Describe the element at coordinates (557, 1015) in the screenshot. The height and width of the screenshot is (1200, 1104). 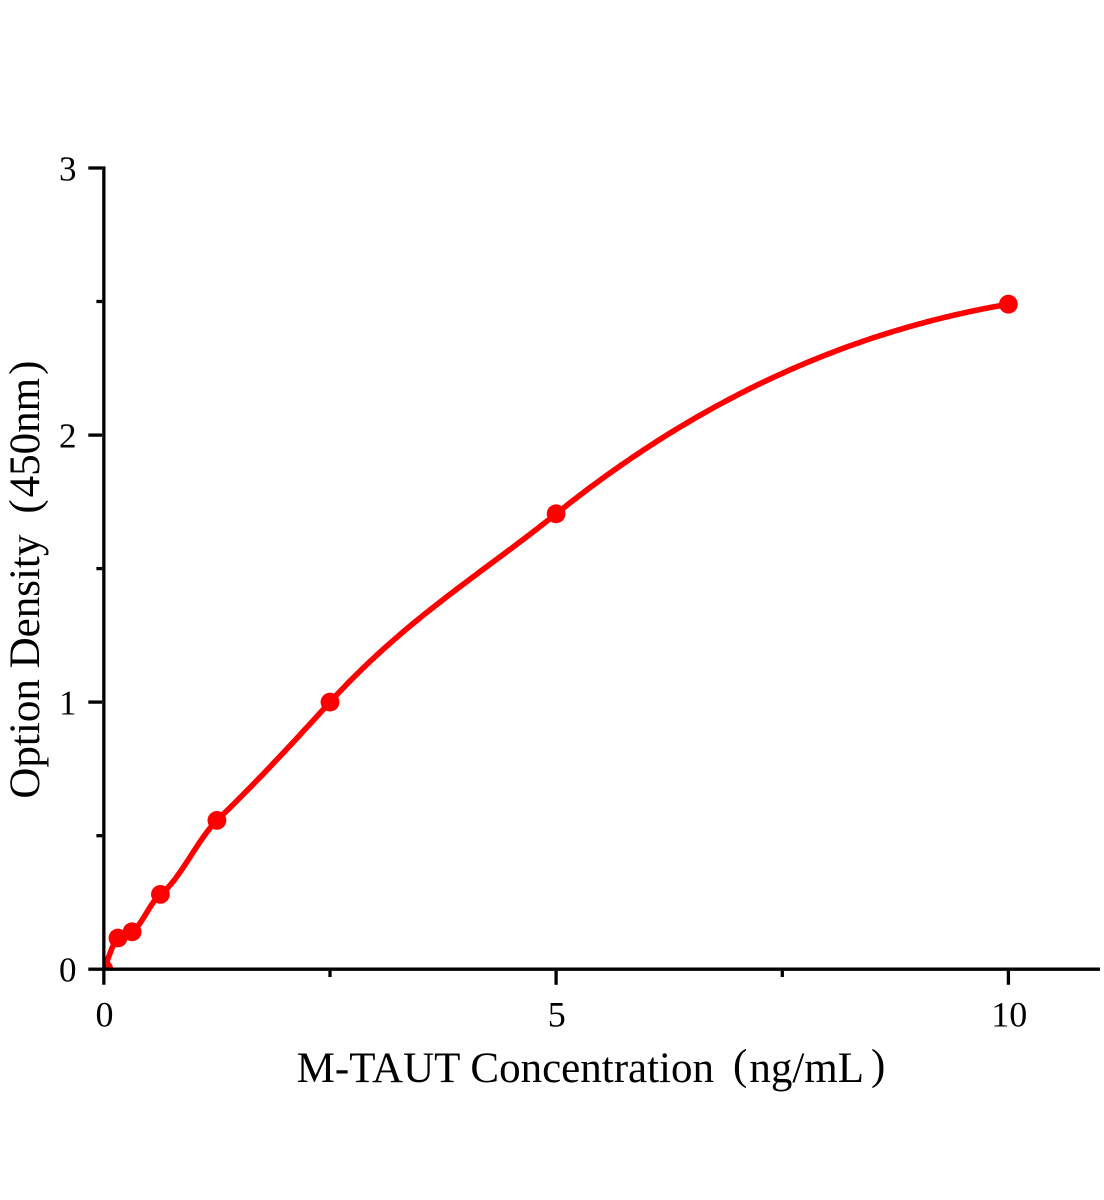
I see `svg-text: 5` at that location.